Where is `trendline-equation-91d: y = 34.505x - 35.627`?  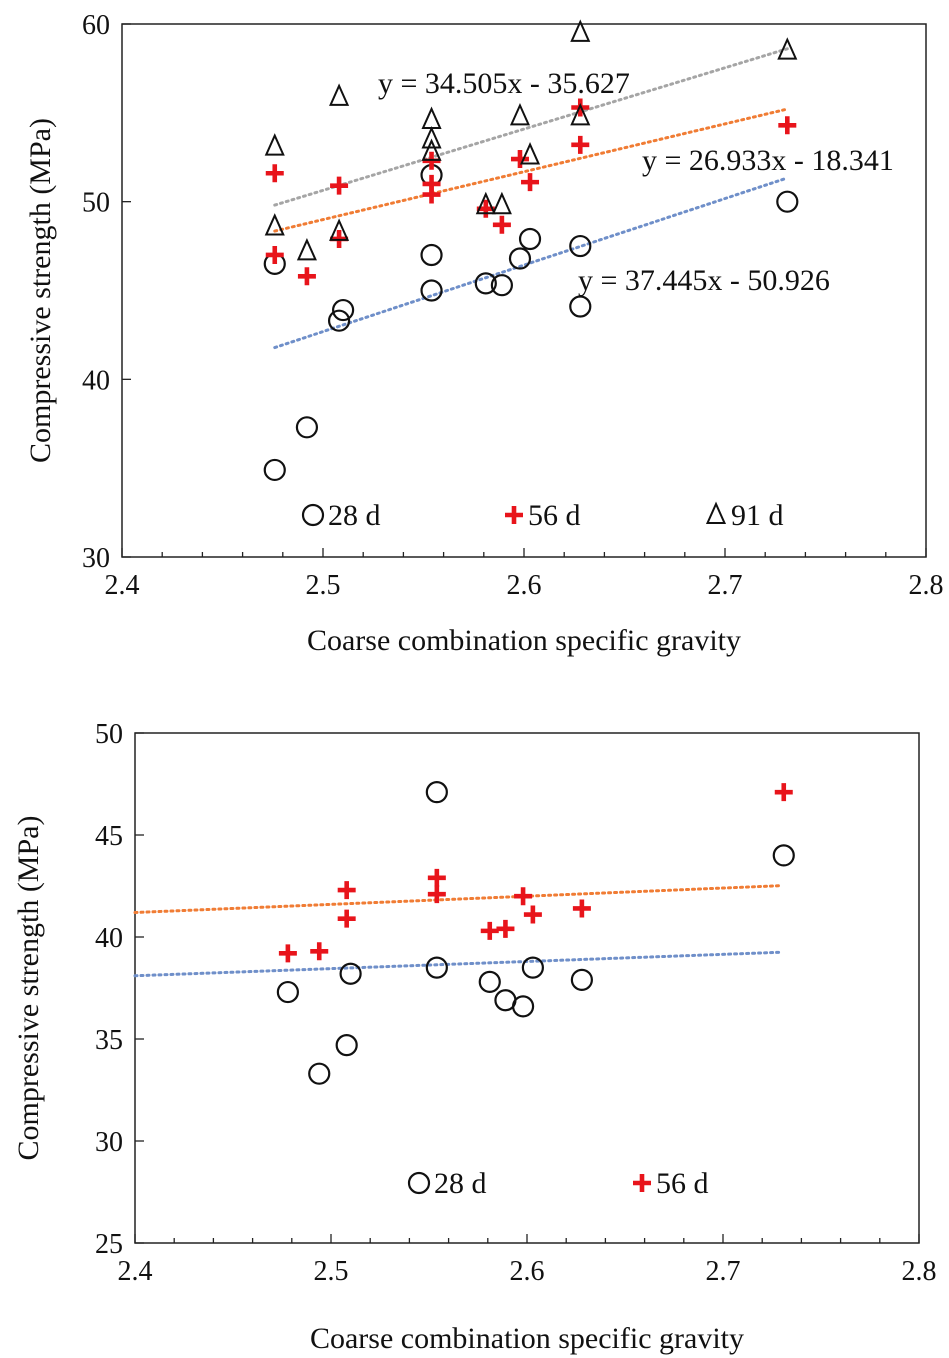 trendline-equation-91d: y = 34.505x - 35.627 is located at coordinates (504, 83).